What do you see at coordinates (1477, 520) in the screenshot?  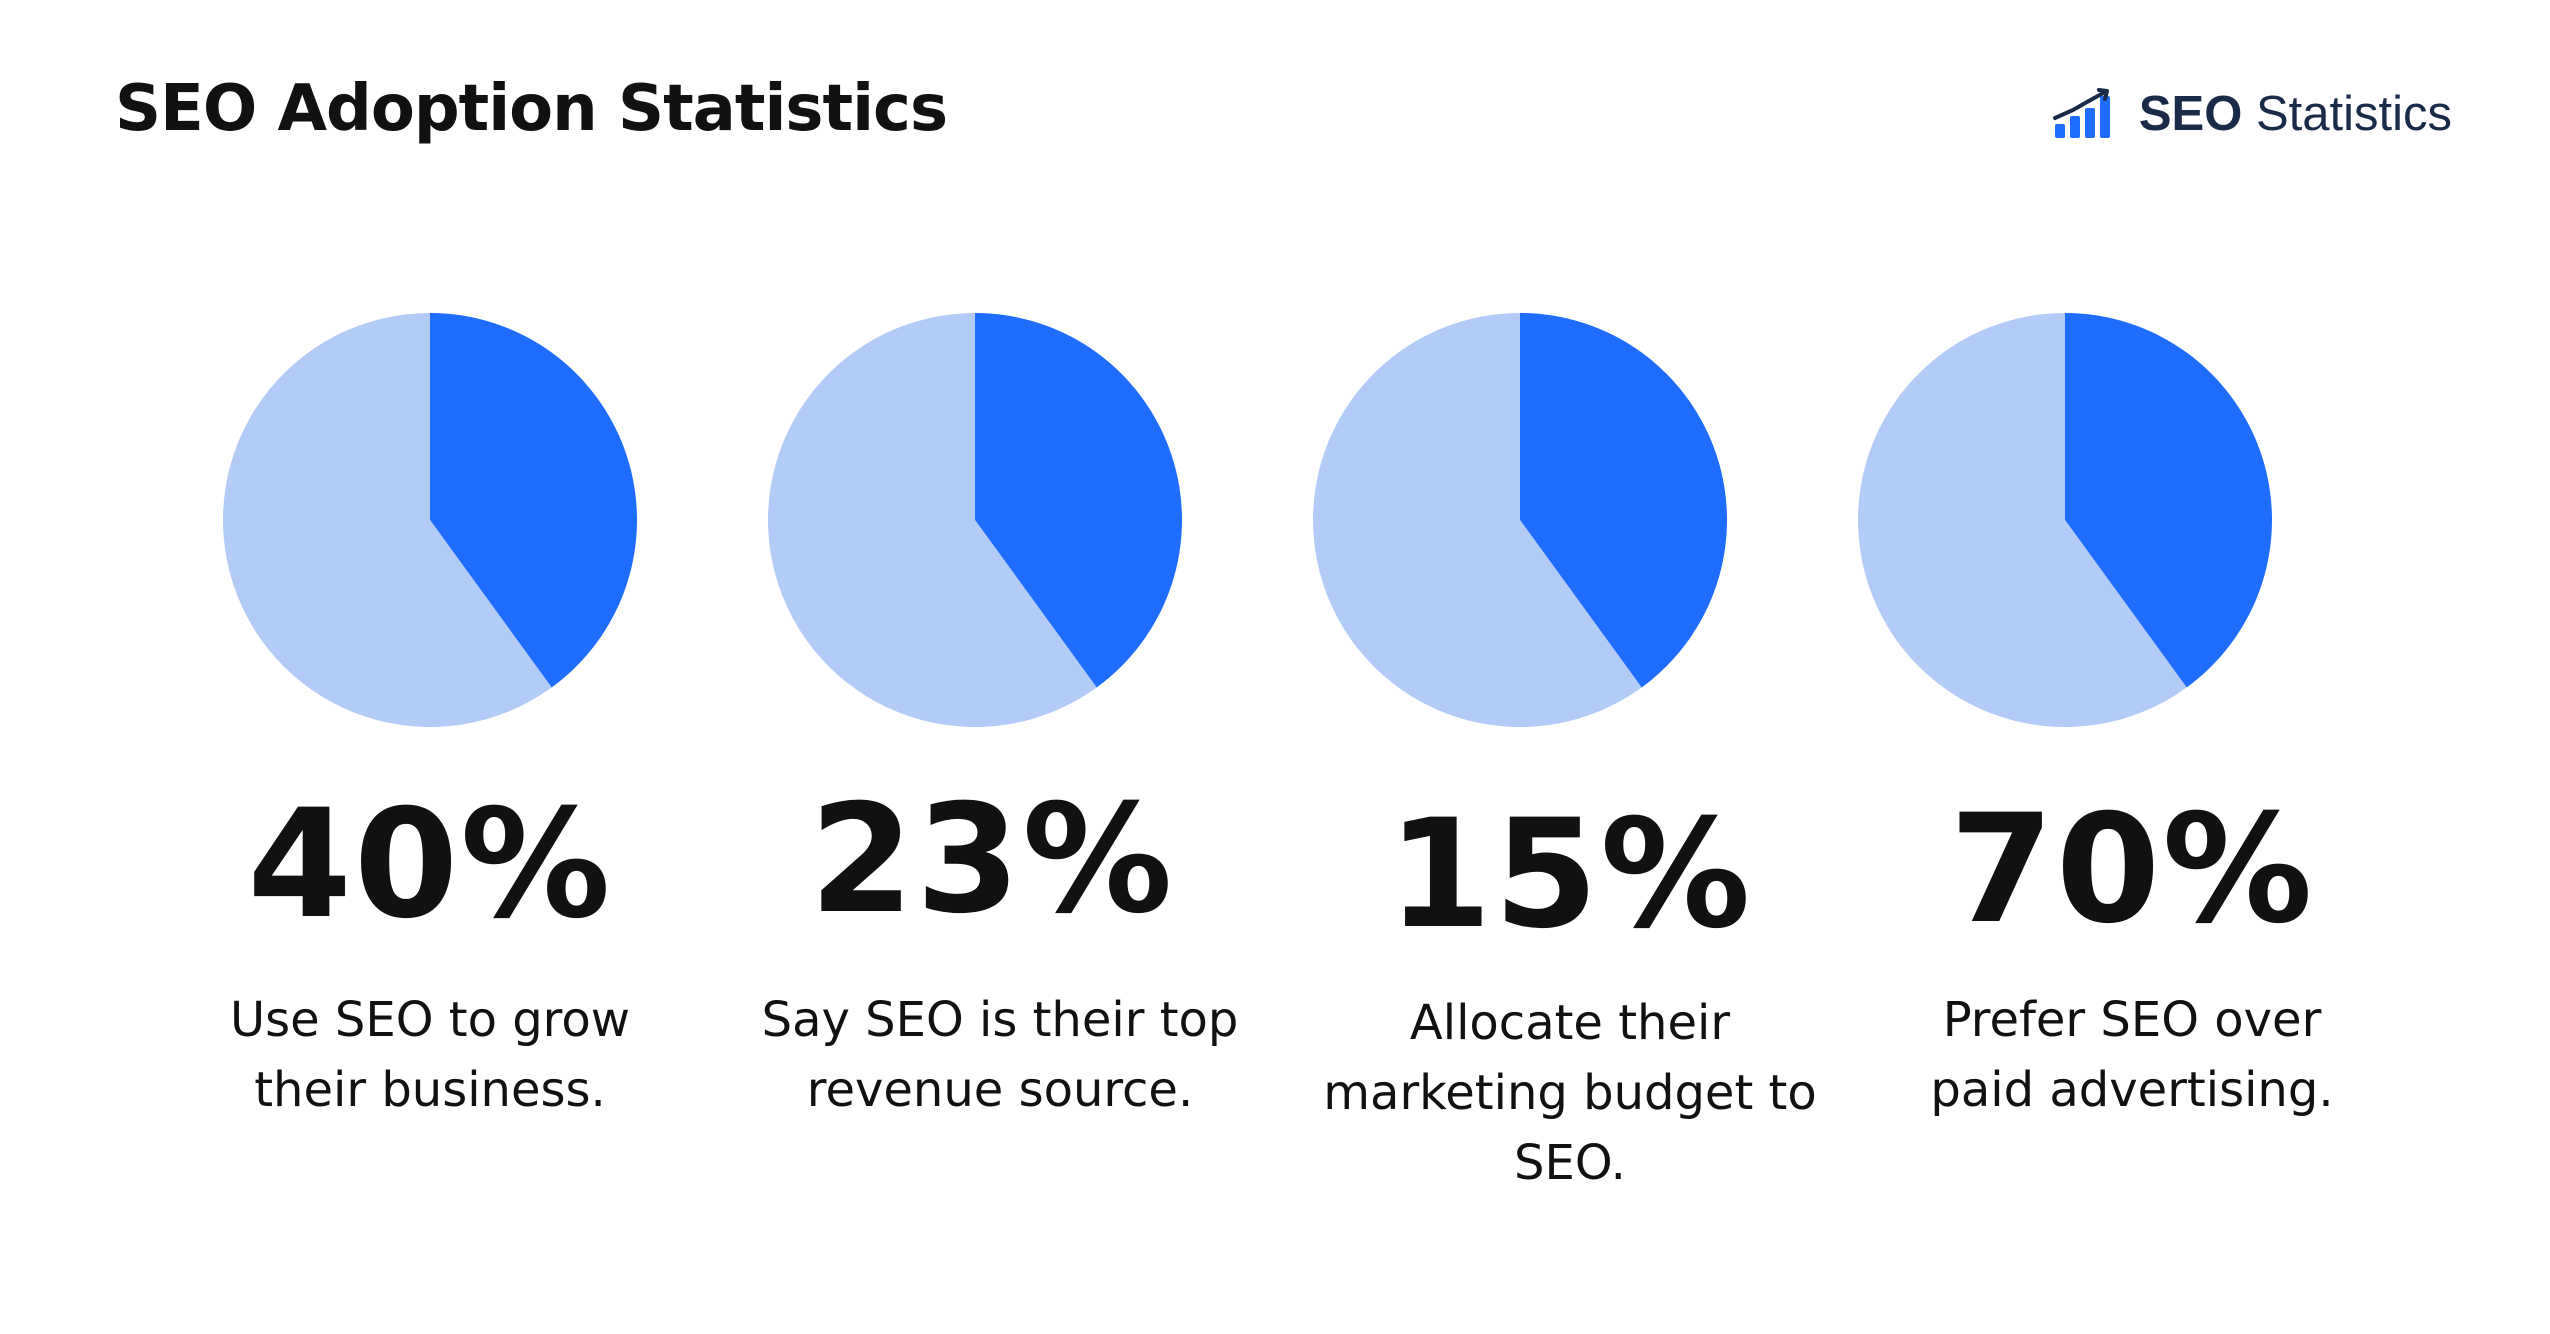 I see `pie-3-remainder-slice` at bounding box center [1477, 520].